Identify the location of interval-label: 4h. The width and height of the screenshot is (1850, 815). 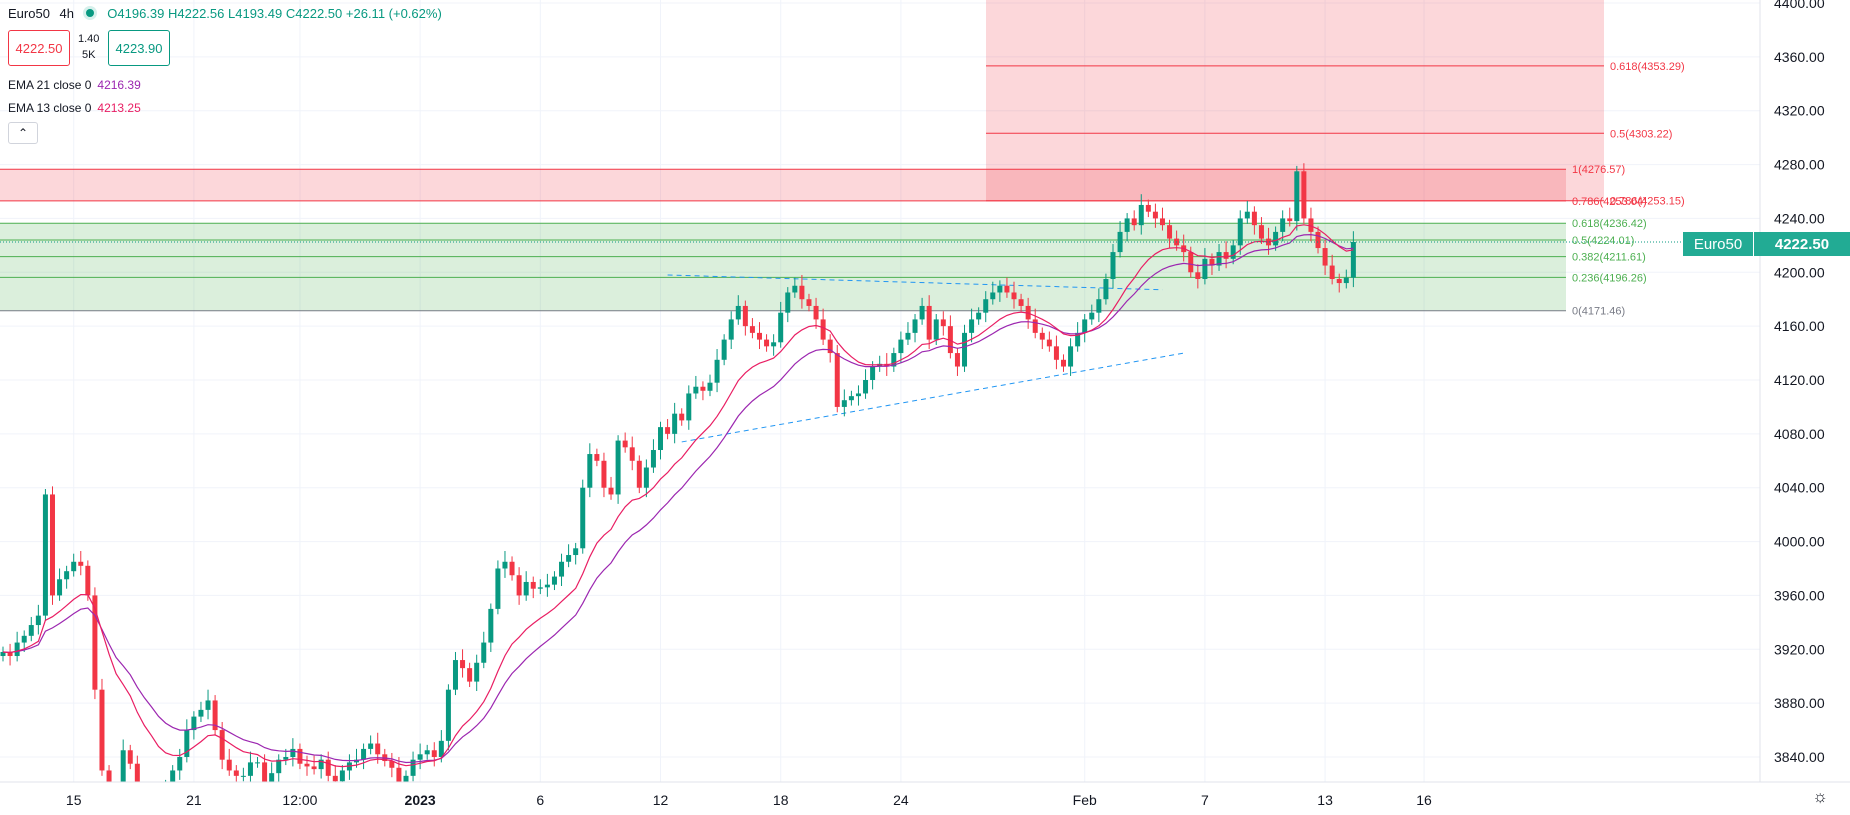
(67, 13).